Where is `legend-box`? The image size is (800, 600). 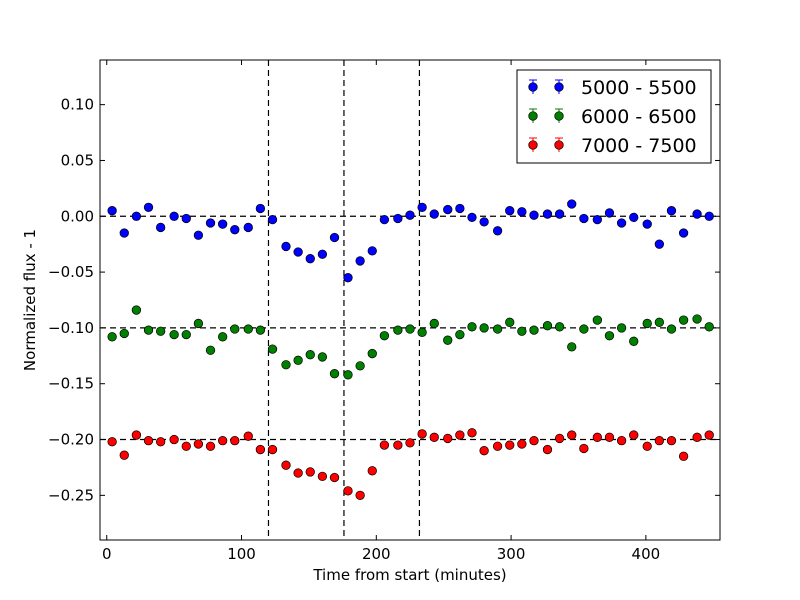 legend-box is located at coordinates (614, 116).